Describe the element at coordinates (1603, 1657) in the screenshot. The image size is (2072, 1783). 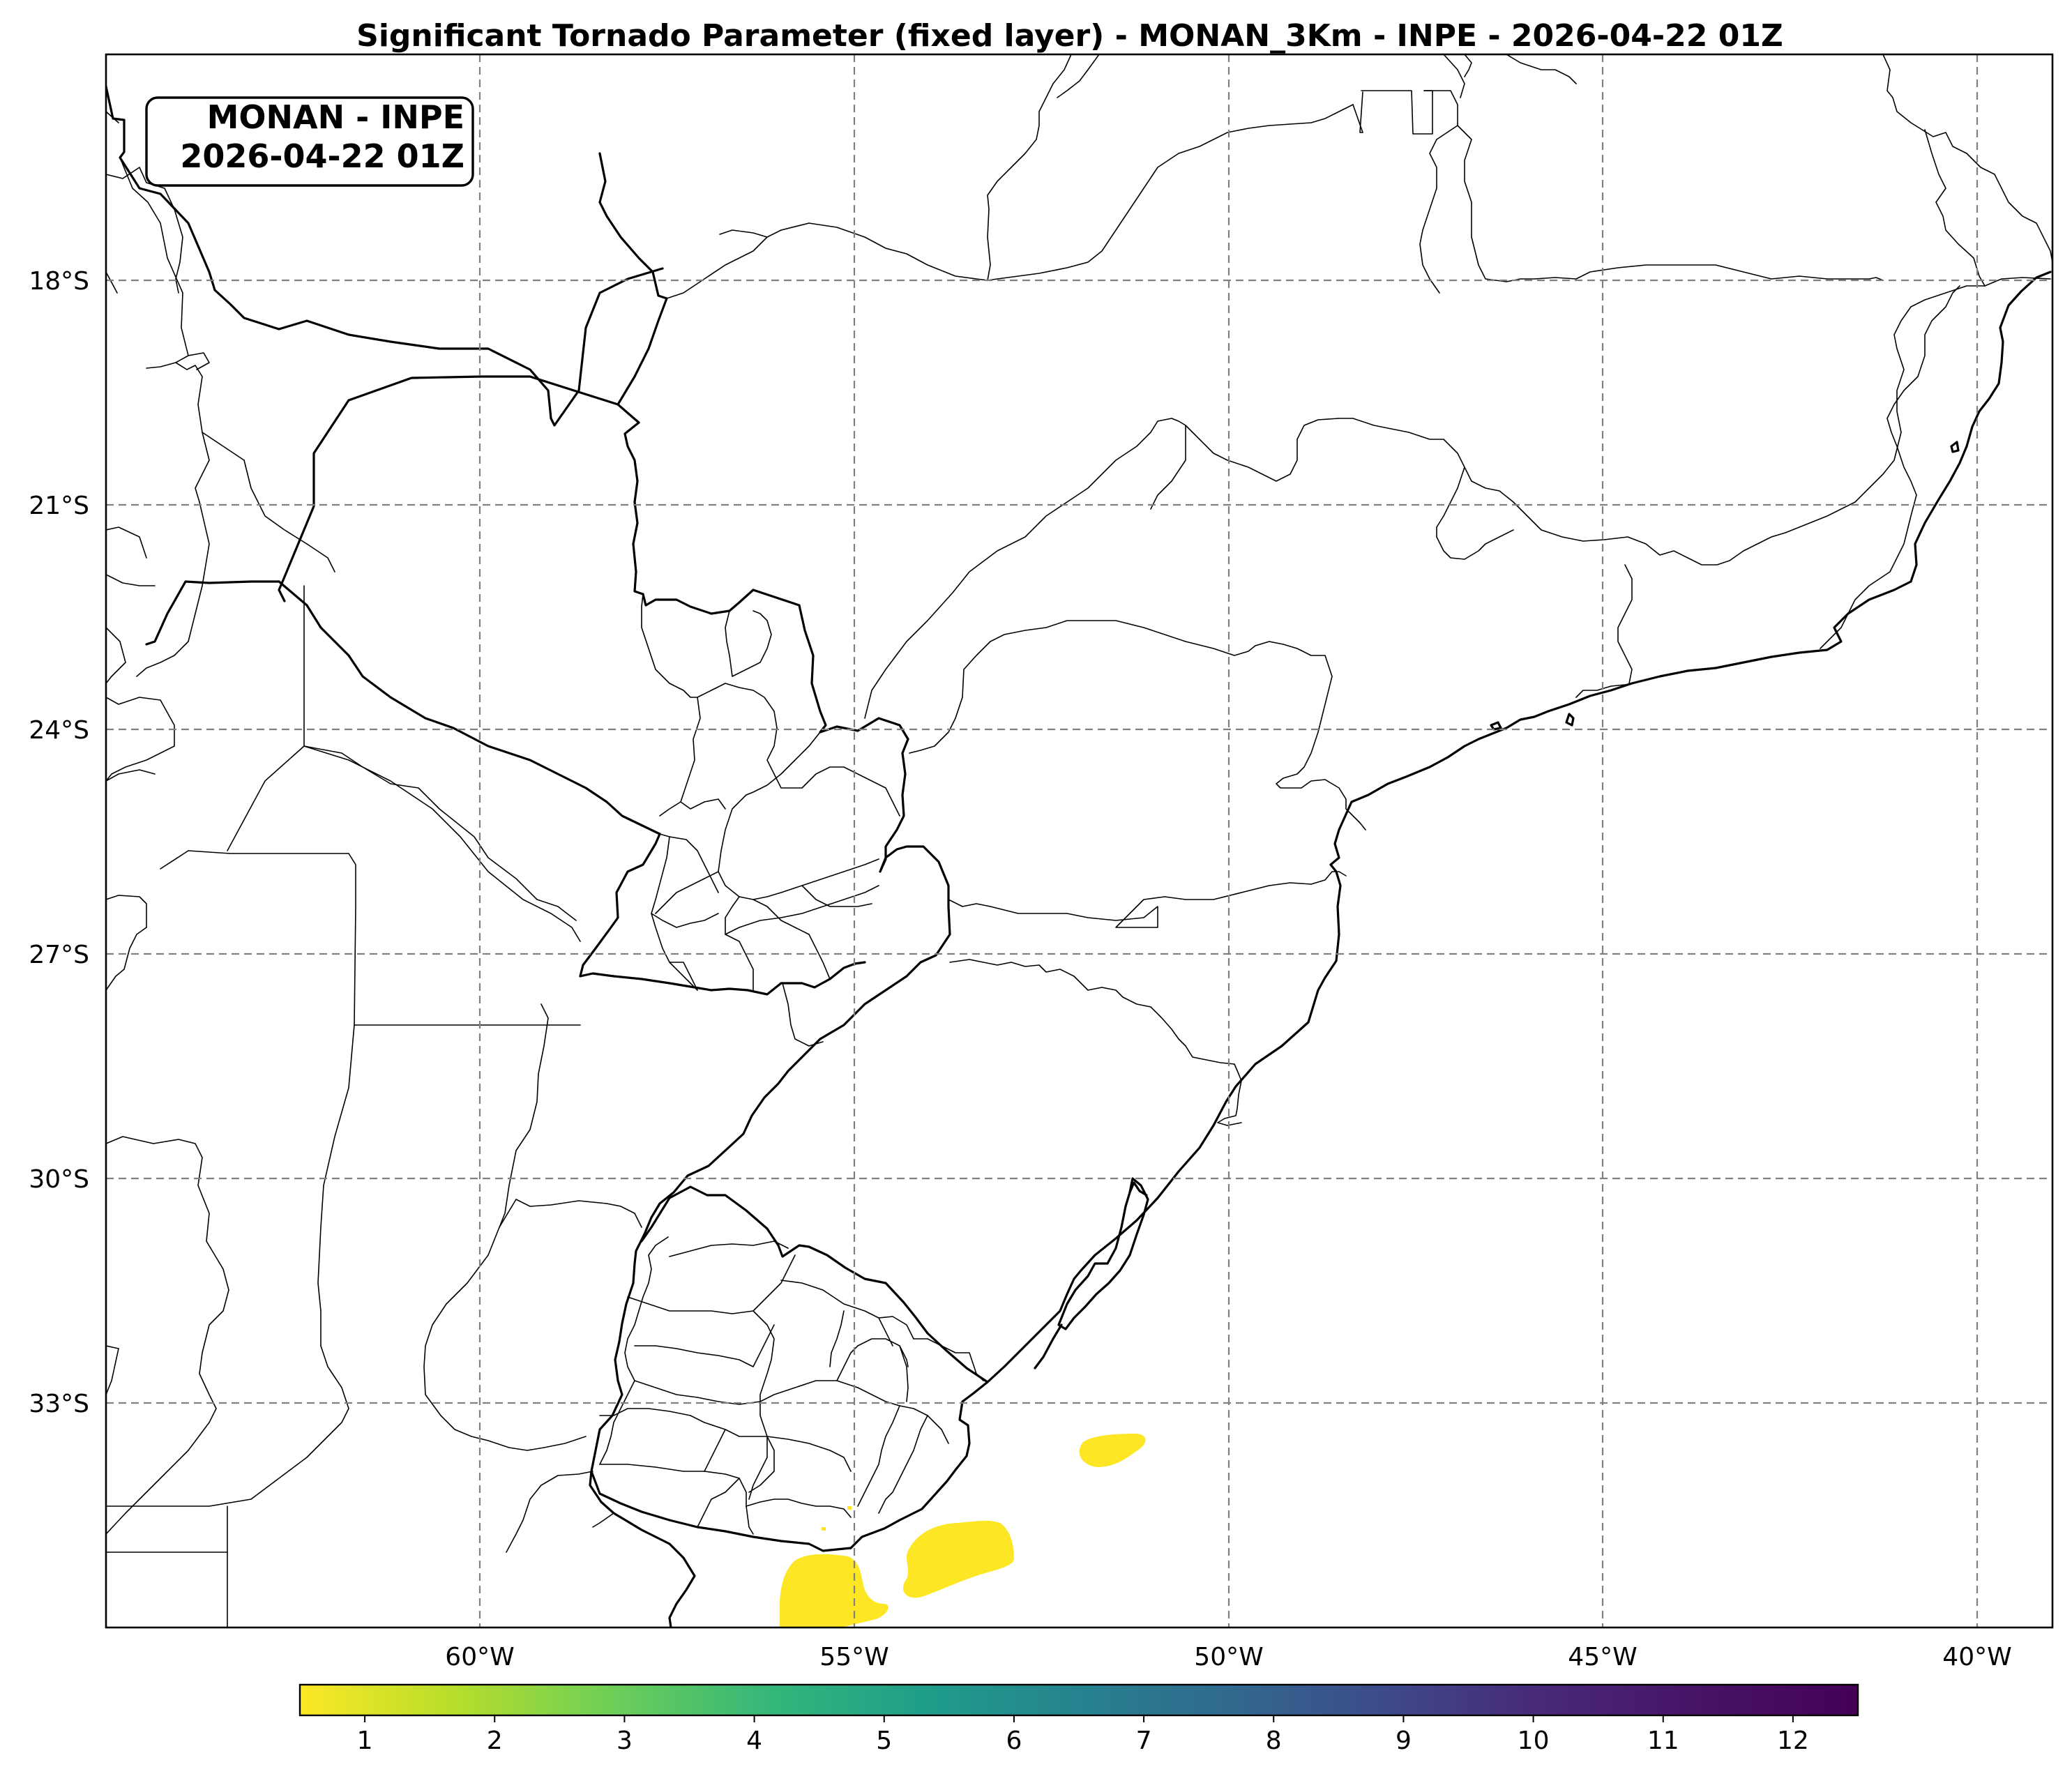
I see `lon-tick-45w: 45°W` at that location.